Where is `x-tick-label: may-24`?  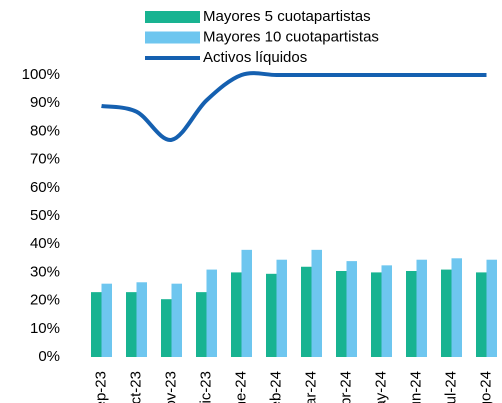 x-tick-label: may-24 is located at coordinates (380, 387).